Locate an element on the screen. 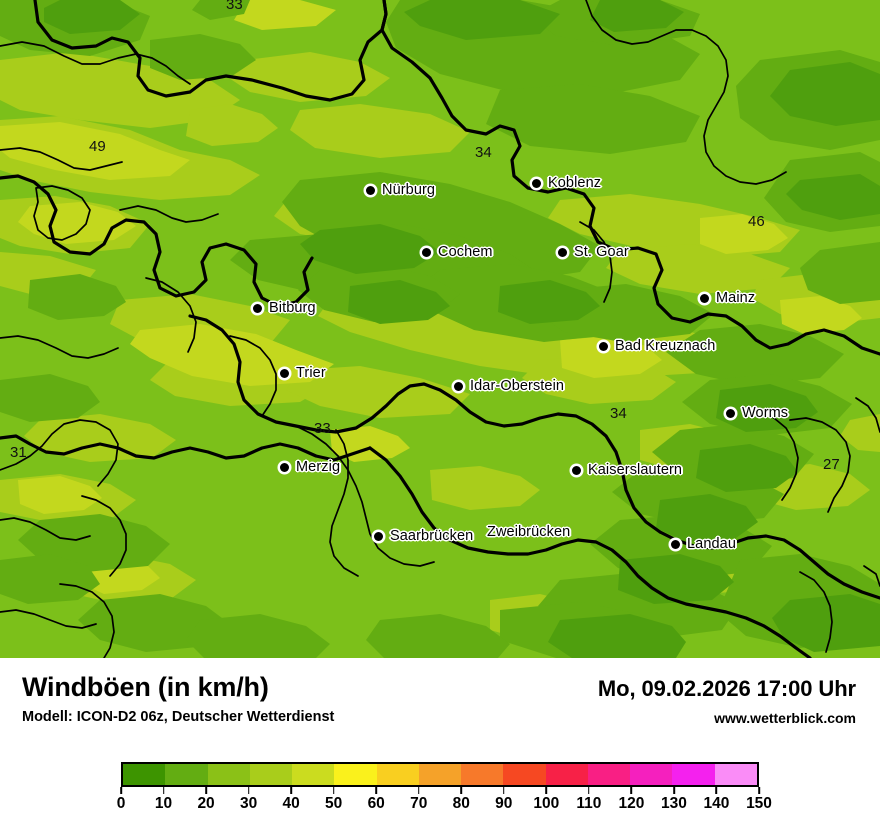 The image size is (880, 830). colorbar-label-10: 10 is located at coordinates (163, 803).